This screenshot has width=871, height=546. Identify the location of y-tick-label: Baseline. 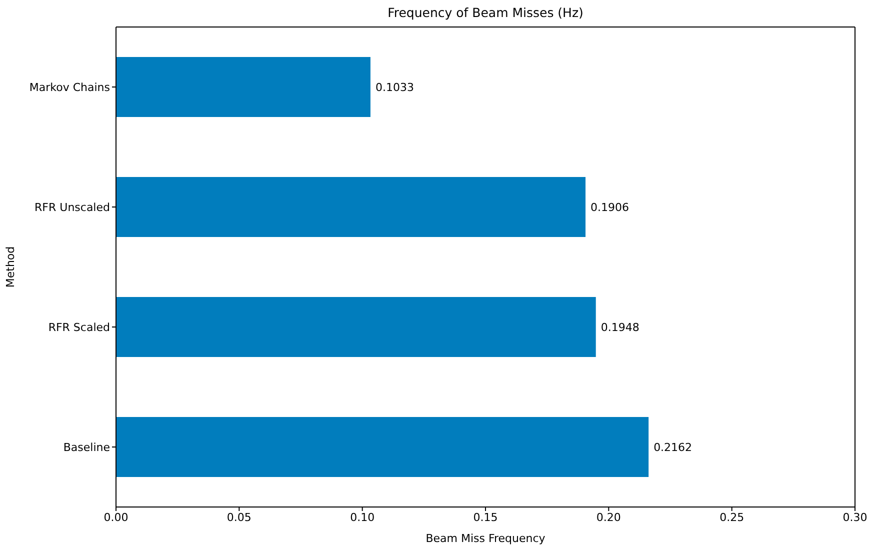
(86, 447).